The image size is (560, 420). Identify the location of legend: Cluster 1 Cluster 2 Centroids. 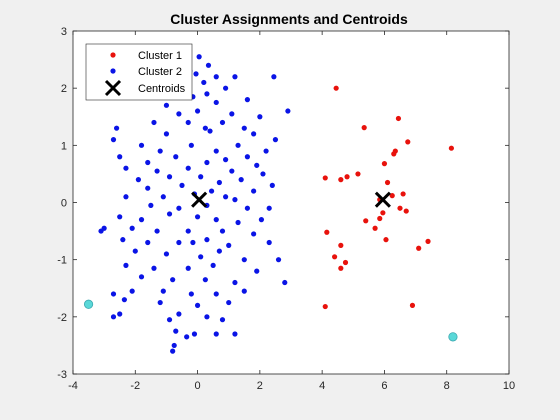
(139, 72).